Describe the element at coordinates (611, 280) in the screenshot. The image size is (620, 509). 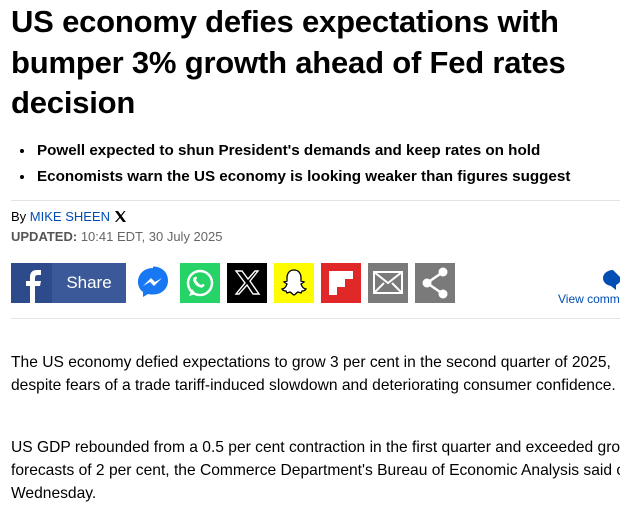
I see `comments-icon` at that location.